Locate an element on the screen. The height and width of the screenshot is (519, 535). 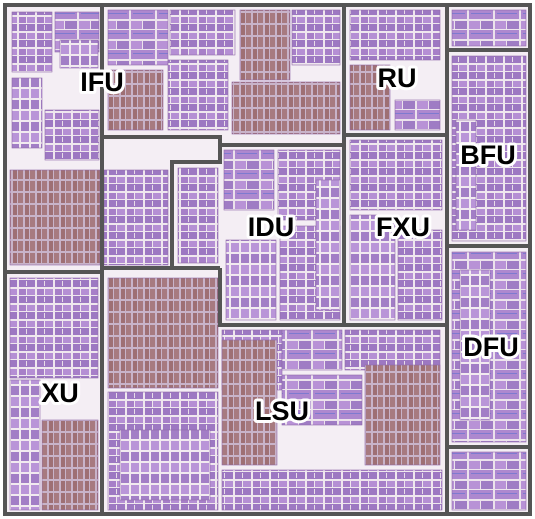
unit-label-bfu: BFU is located at coordinates (488, 155).